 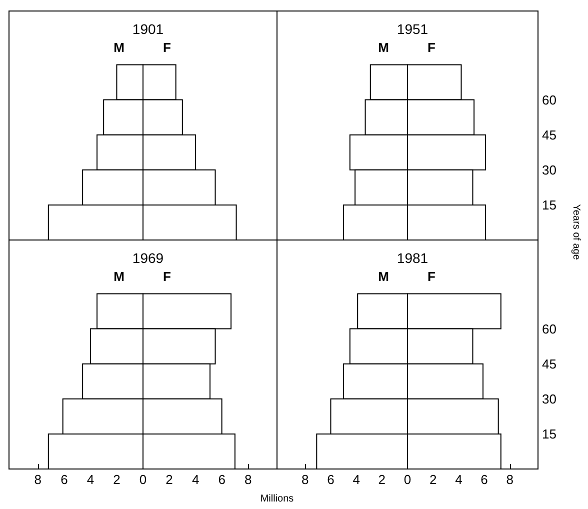 I want to click on text: 1981, so click(x=412, y=258).